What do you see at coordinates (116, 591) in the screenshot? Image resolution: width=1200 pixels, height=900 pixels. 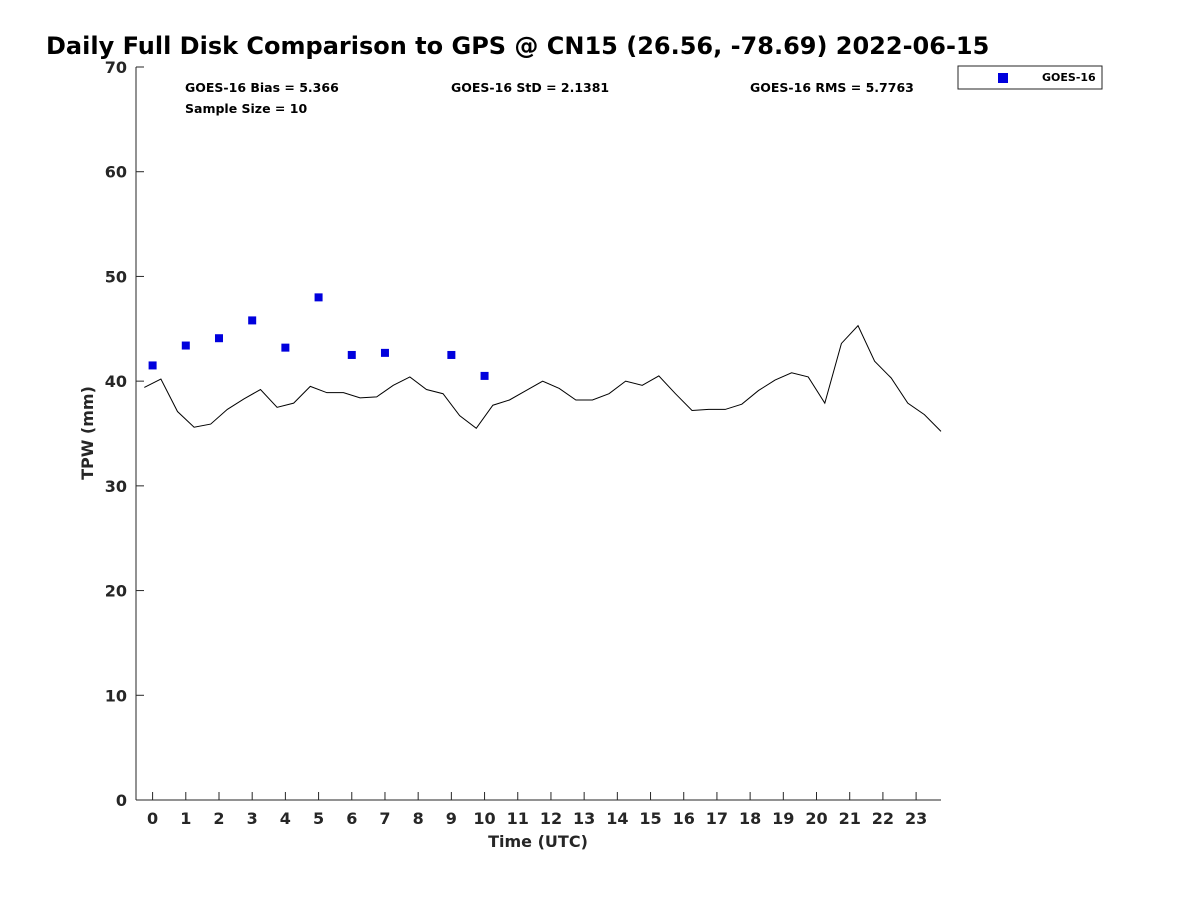 I see `y-tick-label: 20` at bounding box center [116, 591].